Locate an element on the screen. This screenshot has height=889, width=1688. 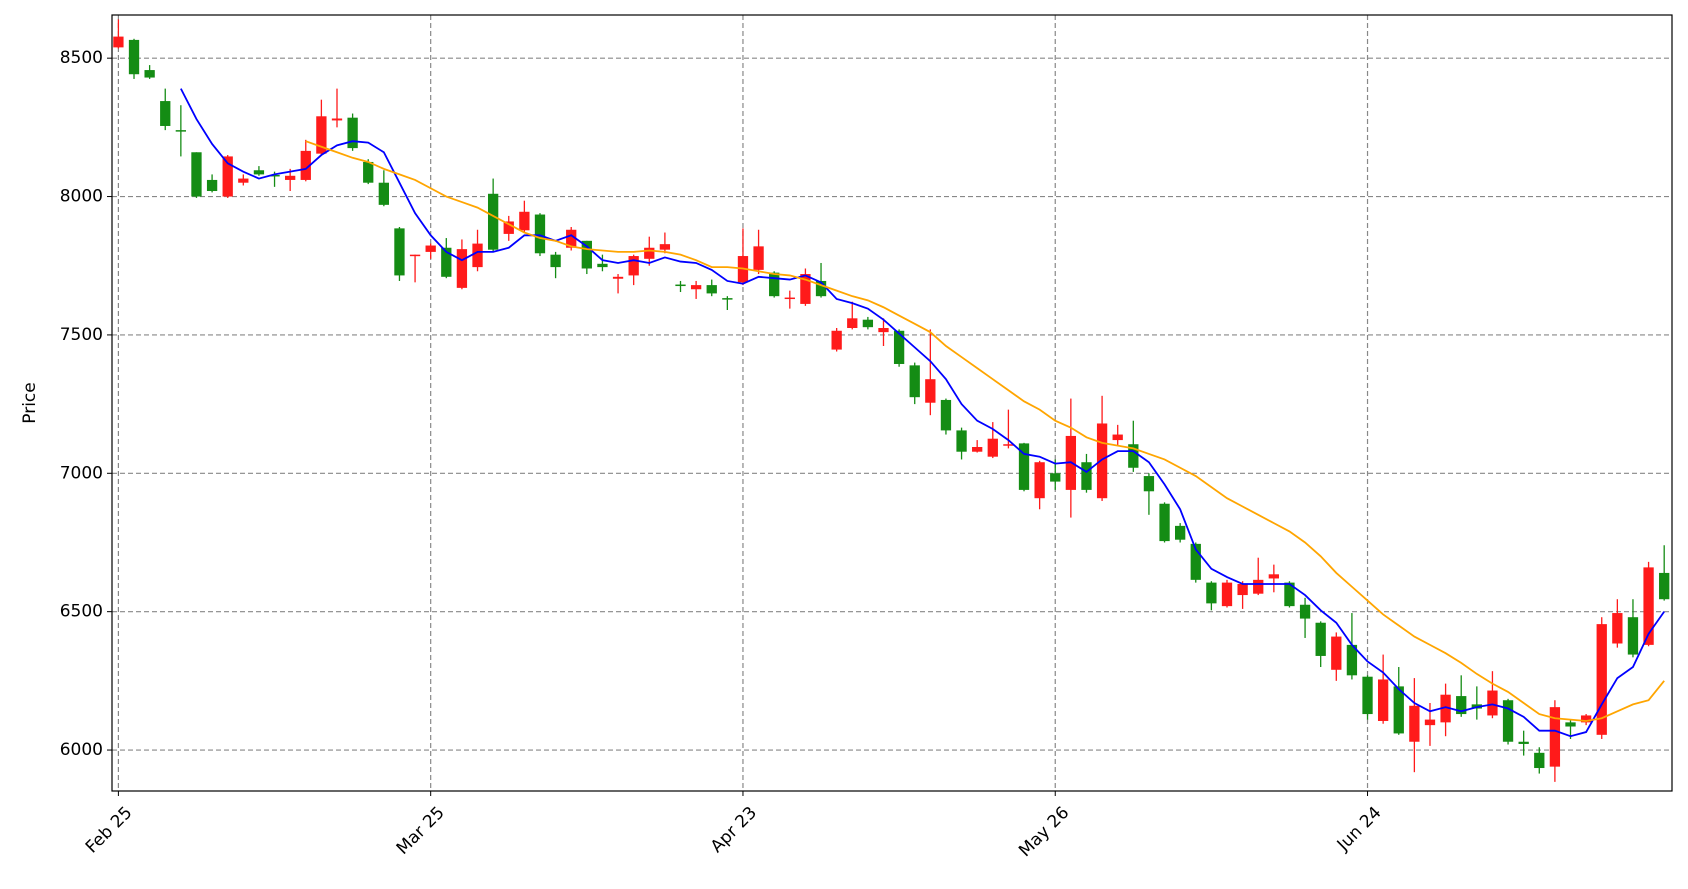
y-tick-label: 8000 is located at coordinates (81, 197).